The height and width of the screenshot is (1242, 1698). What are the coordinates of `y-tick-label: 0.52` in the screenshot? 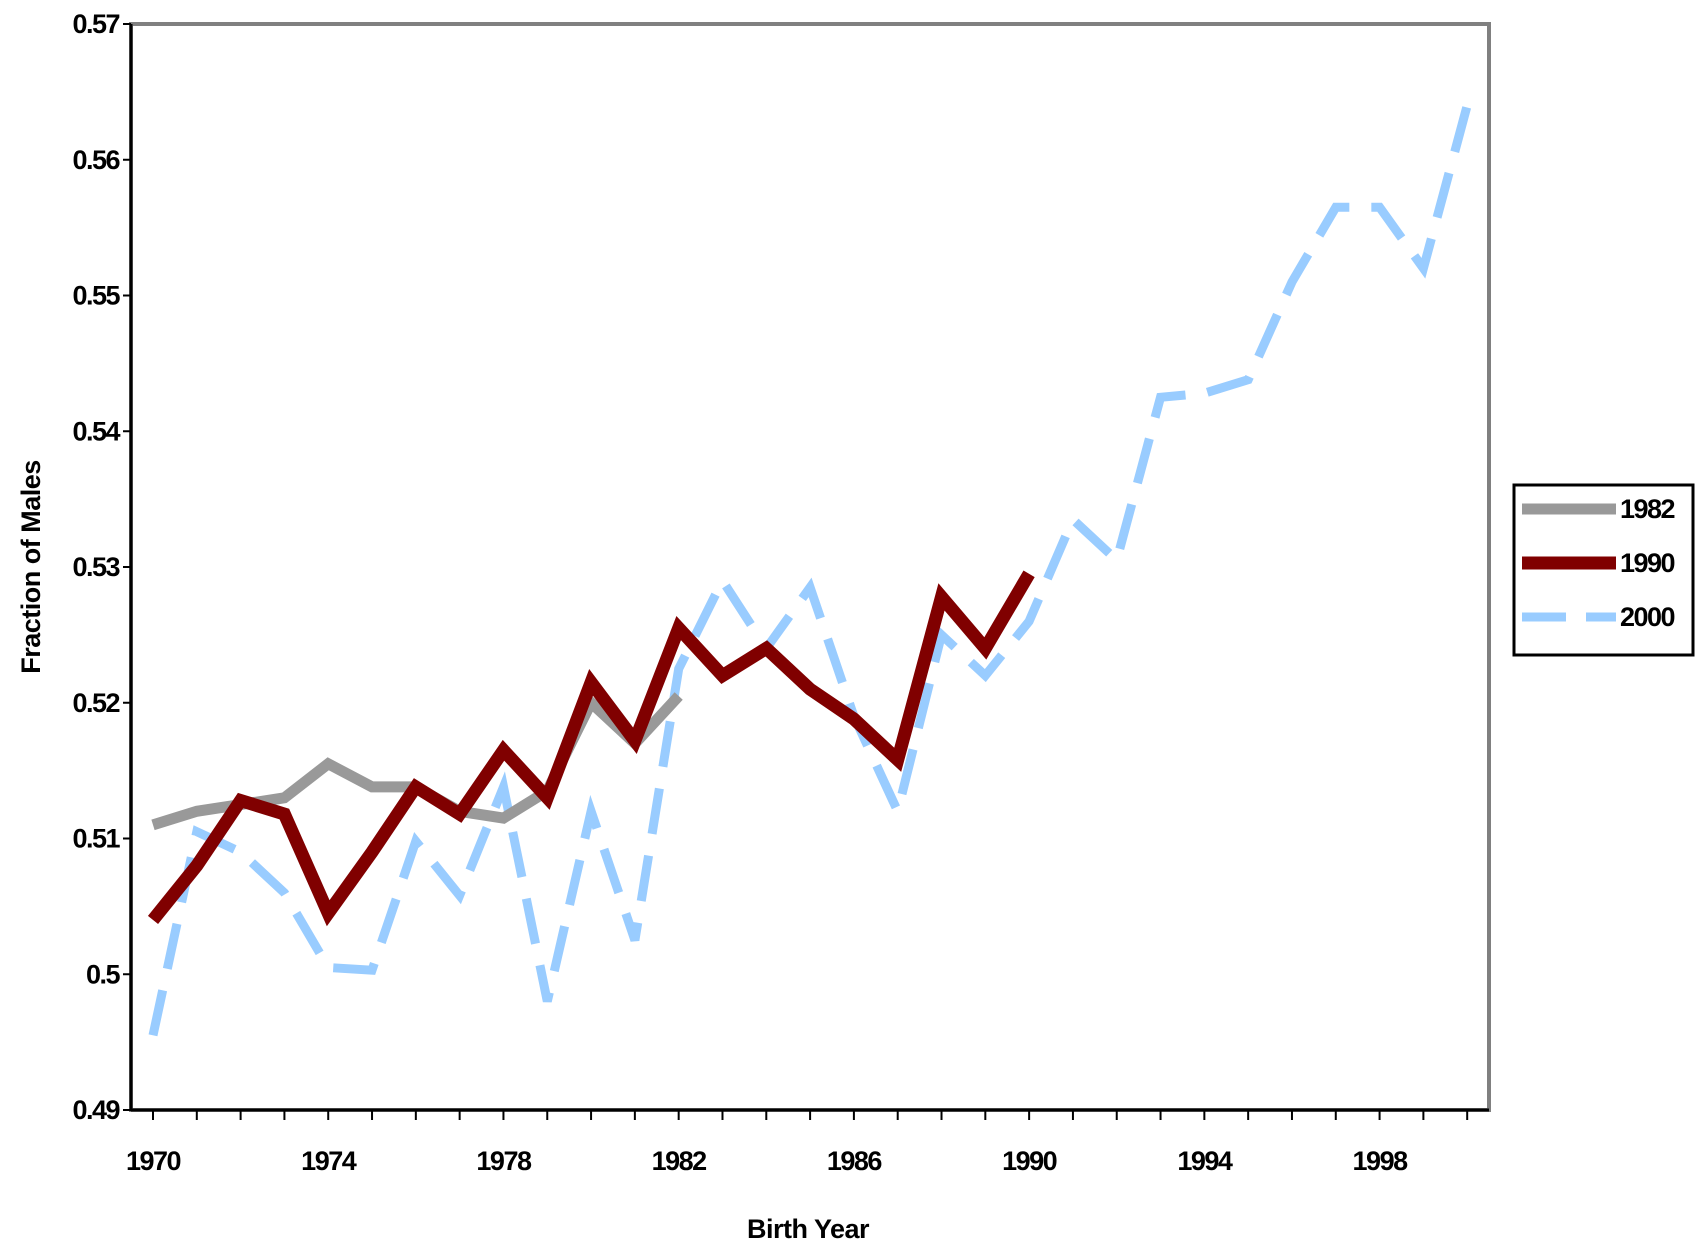 It's located at (95, 703).